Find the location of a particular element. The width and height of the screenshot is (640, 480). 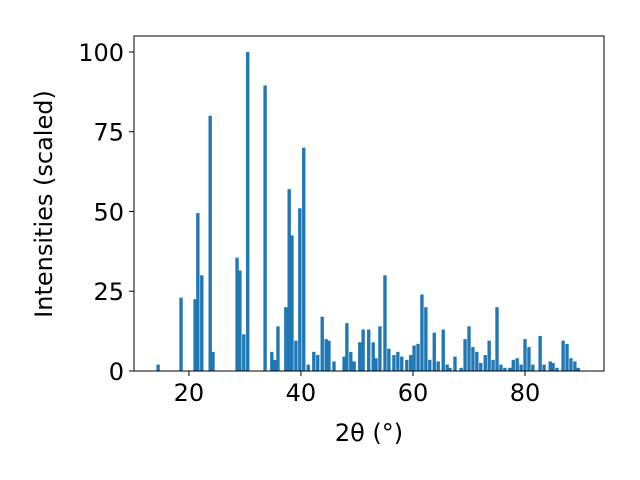

y-tick-label: 100 is located at coordinates (101, 53).